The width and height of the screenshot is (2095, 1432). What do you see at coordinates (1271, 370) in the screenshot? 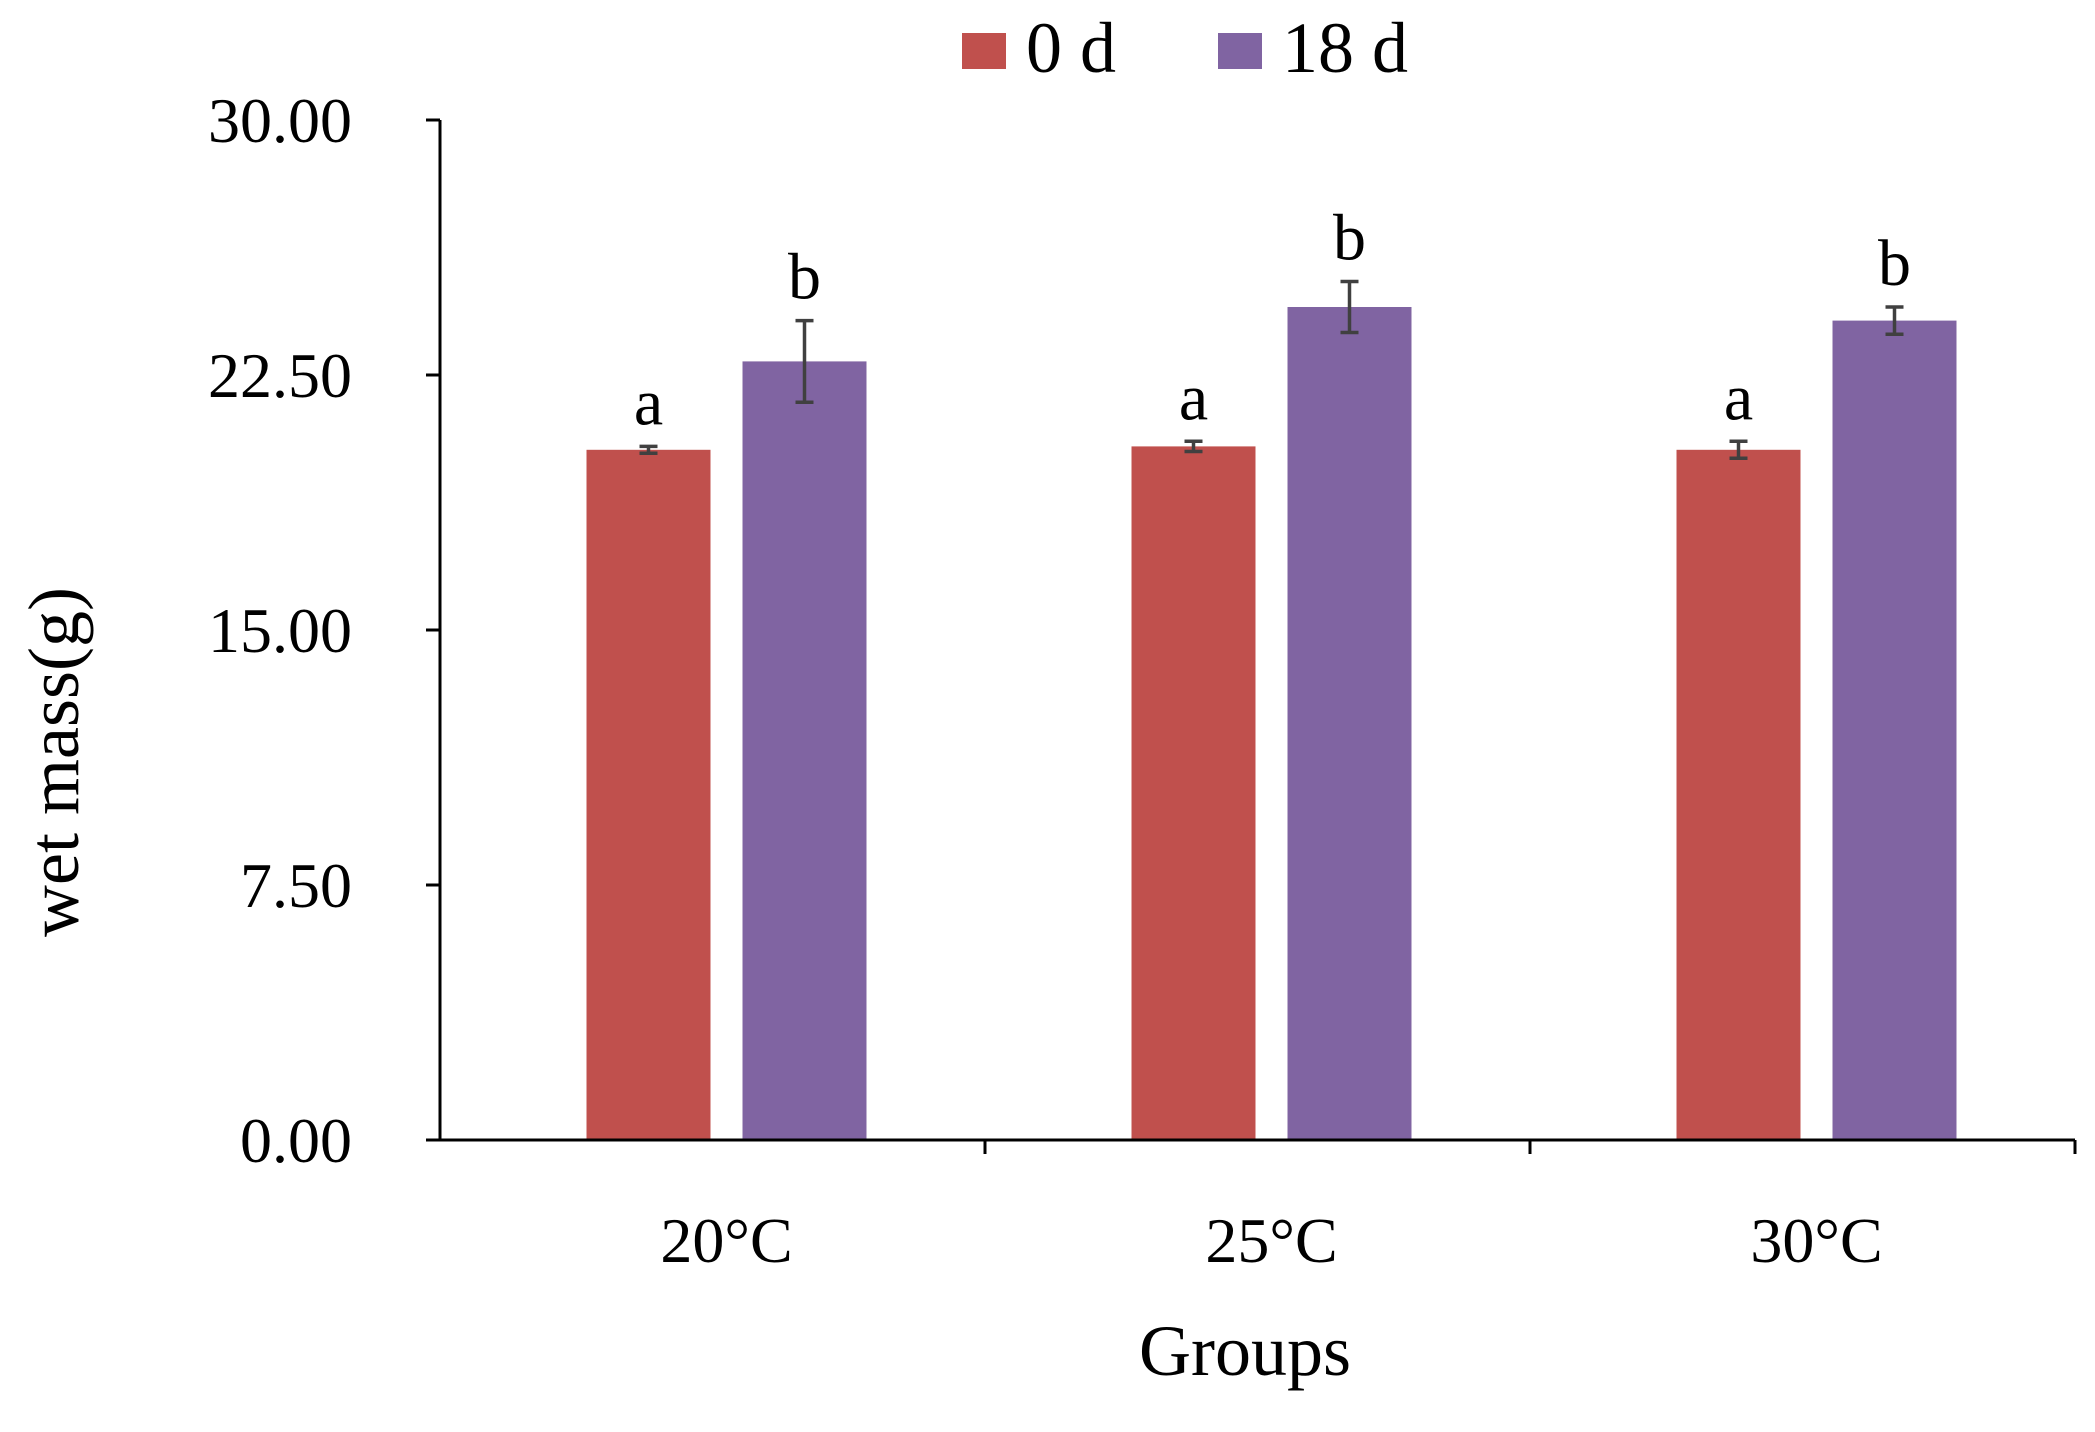
I see `error-bars` at bounding box center [1271, 370].